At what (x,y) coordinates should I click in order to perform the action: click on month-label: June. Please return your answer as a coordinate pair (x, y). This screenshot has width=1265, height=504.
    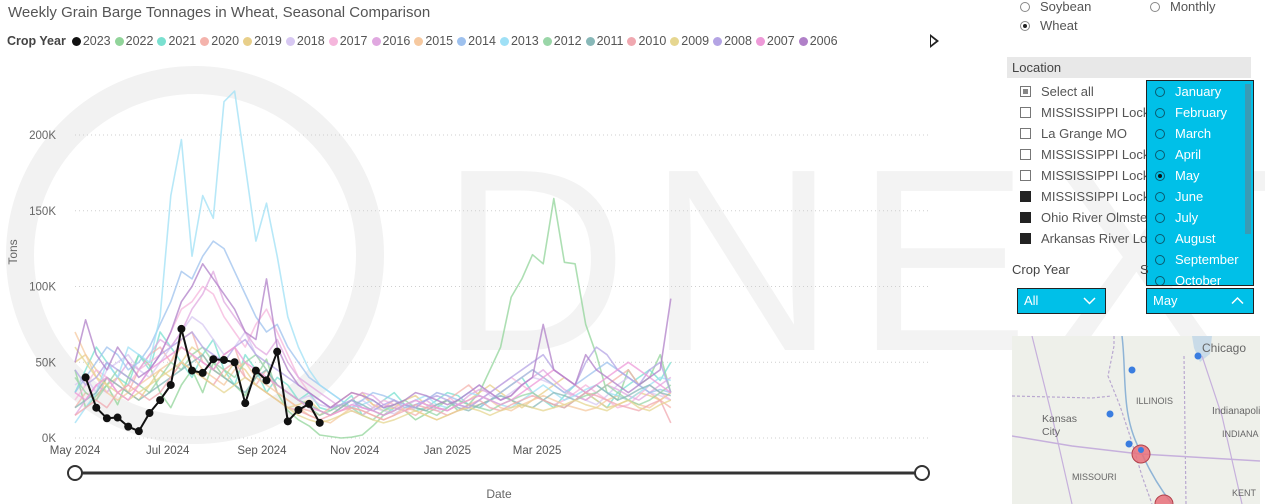
    Looking at the image, I should click on (1189, 196).